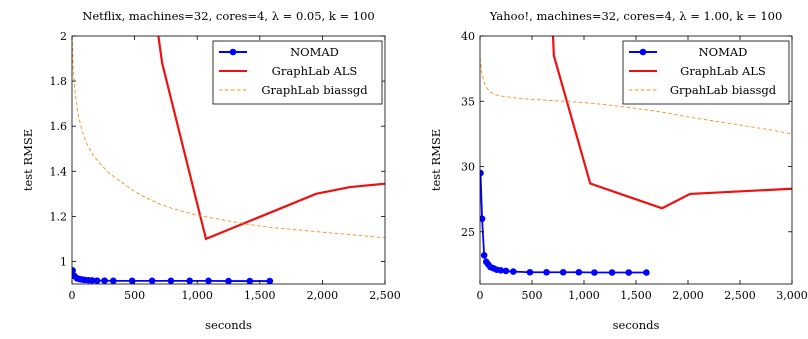 This screenshot has width=808, height=339. I want to click on y-tick-label: 30, so click(468, 167).